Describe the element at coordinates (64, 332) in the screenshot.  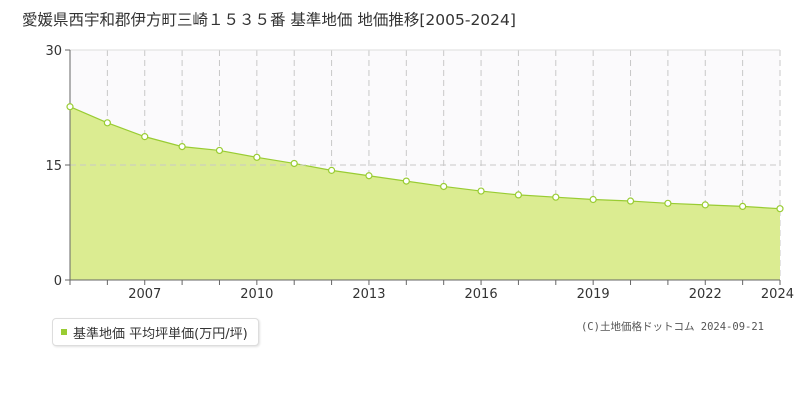
I see `legend-swatch` at that location.